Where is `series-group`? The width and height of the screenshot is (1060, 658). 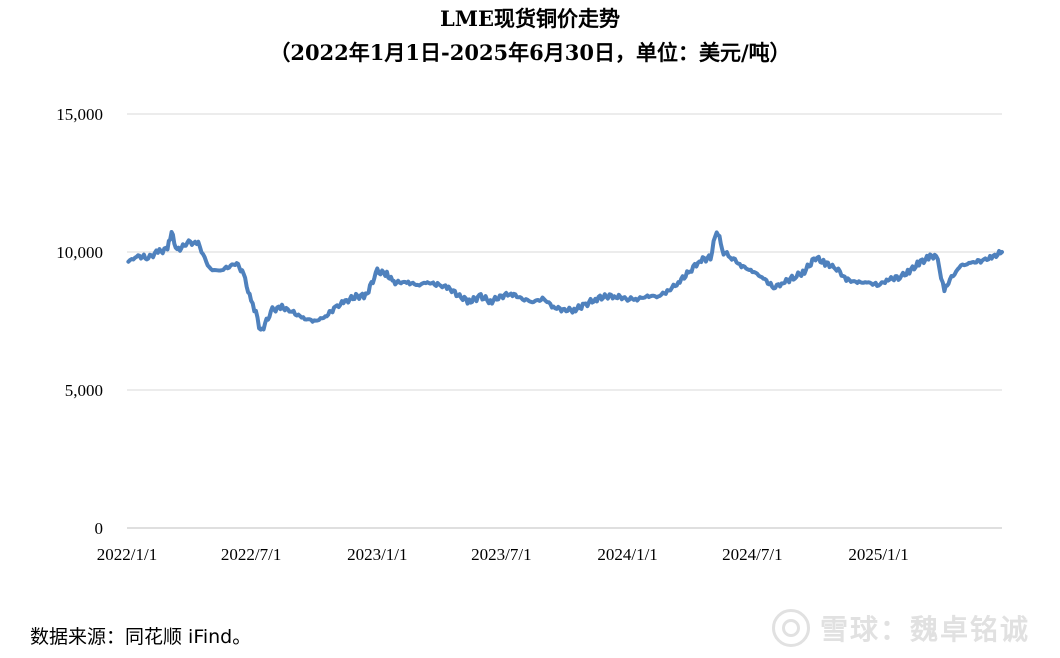
series-group is located at coordinates (565, 281).